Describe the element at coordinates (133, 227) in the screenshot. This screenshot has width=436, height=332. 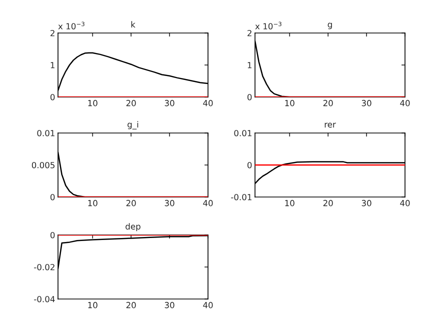
I see `chart-title: dep` at that location.